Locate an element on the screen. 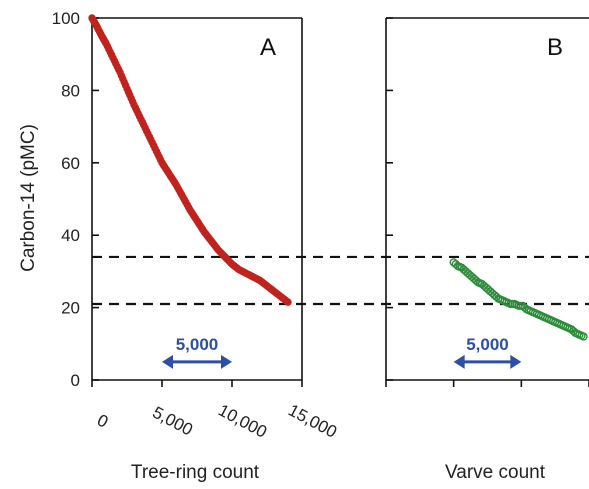  span-arrowhead-left-b is located at coordinates (459, 361).